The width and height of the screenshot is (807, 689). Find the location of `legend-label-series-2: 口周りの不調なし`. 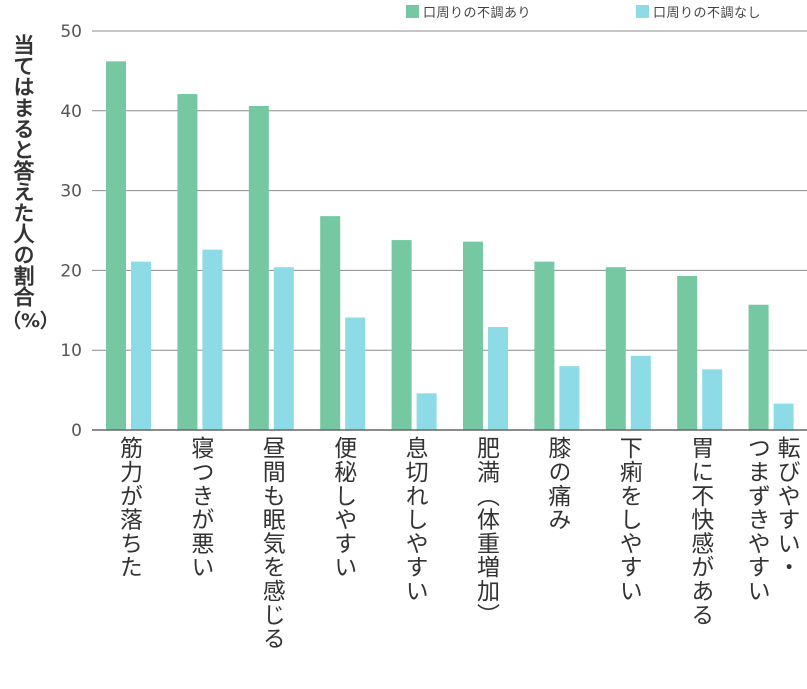

legend-label-series-2: 口周りの不調なし is located at coordinates (707, 13).